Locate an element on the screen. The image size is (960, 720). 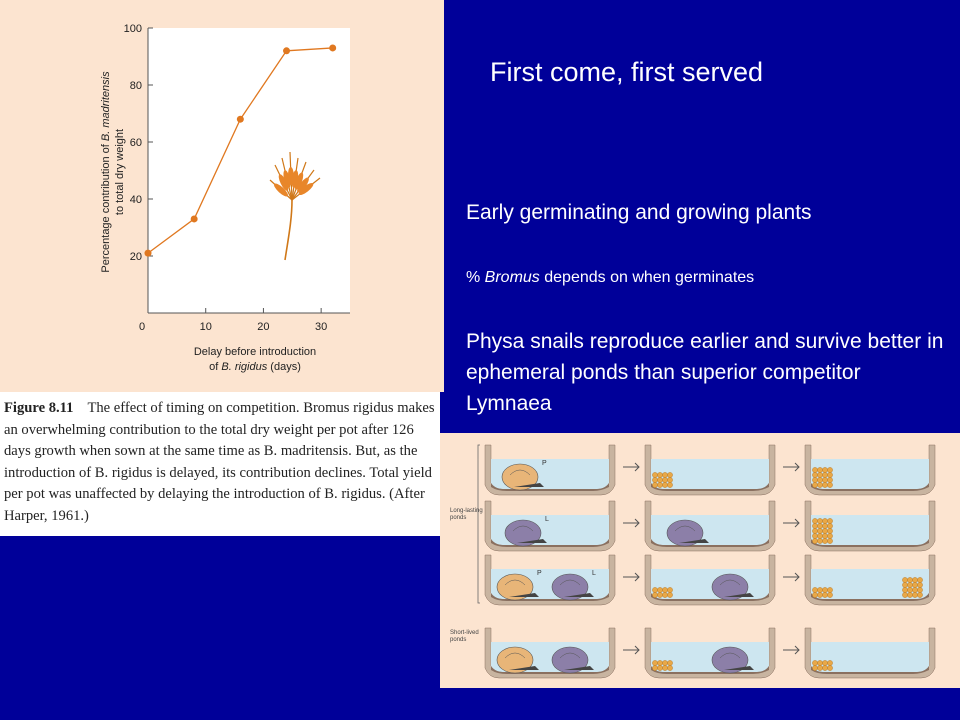
bullet2-genus: Bromus is located at coordinates (512, 277).